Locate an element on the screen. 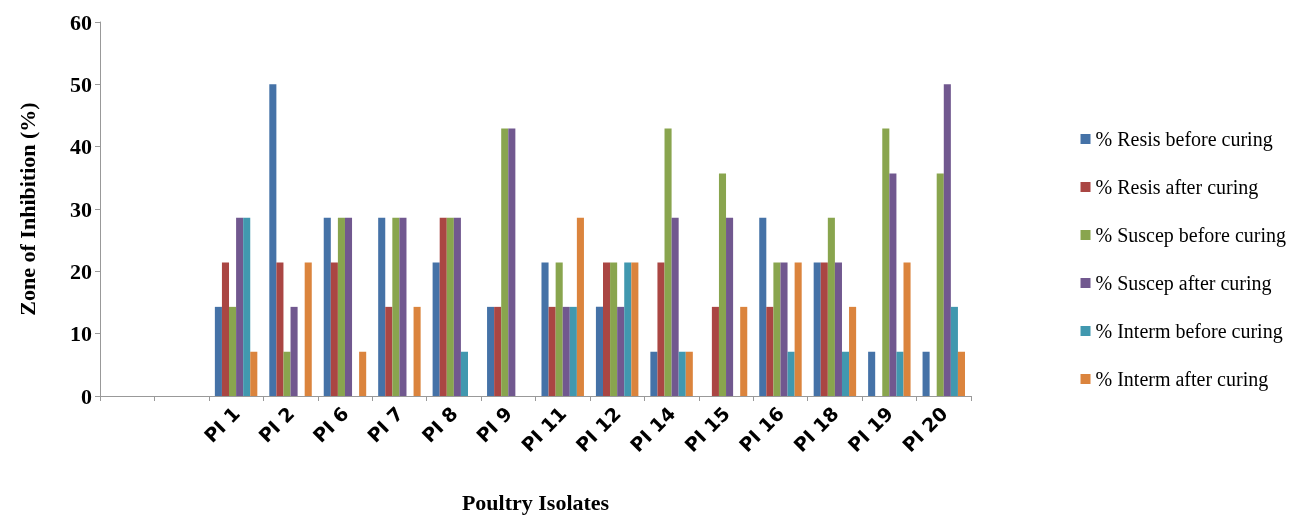 This screenshot has height=518, width=1301. y-tick-label: 60 is located at coordinates (81, 22).